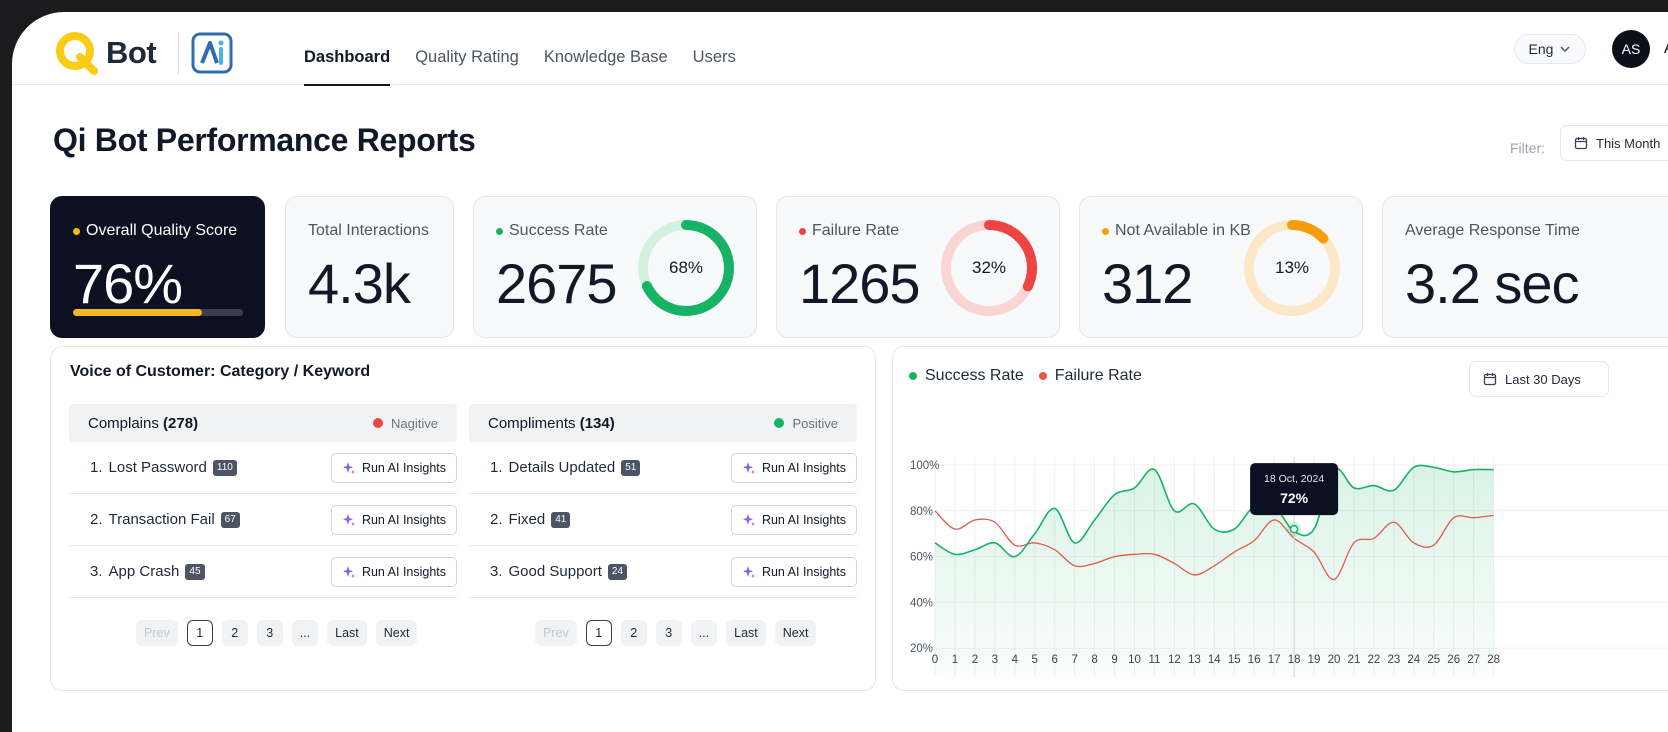  What do you see at coordinates (605, 57) in the screenshot?
I see `nav-tab-knowledge-base: Knowledge Base` at bounding box center [605, 57].